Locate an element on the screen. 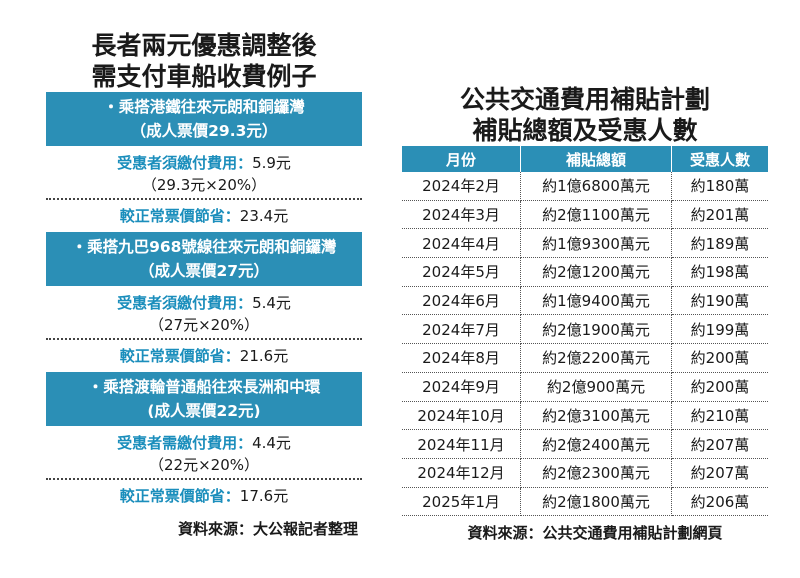  table-row: 2025年1月 約2億1800萬元 約206萬 is located at coordinates (585, 502).